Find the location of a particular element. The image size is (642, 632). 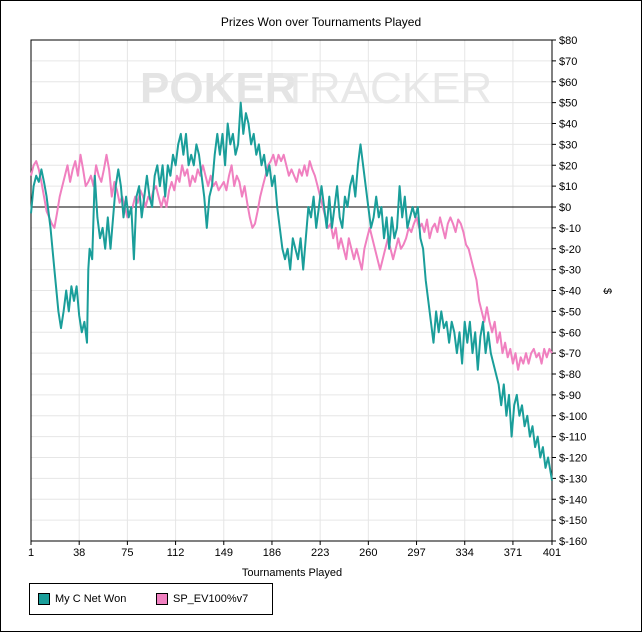

y-tick-label: $20 is located at coordinates (568, 166).